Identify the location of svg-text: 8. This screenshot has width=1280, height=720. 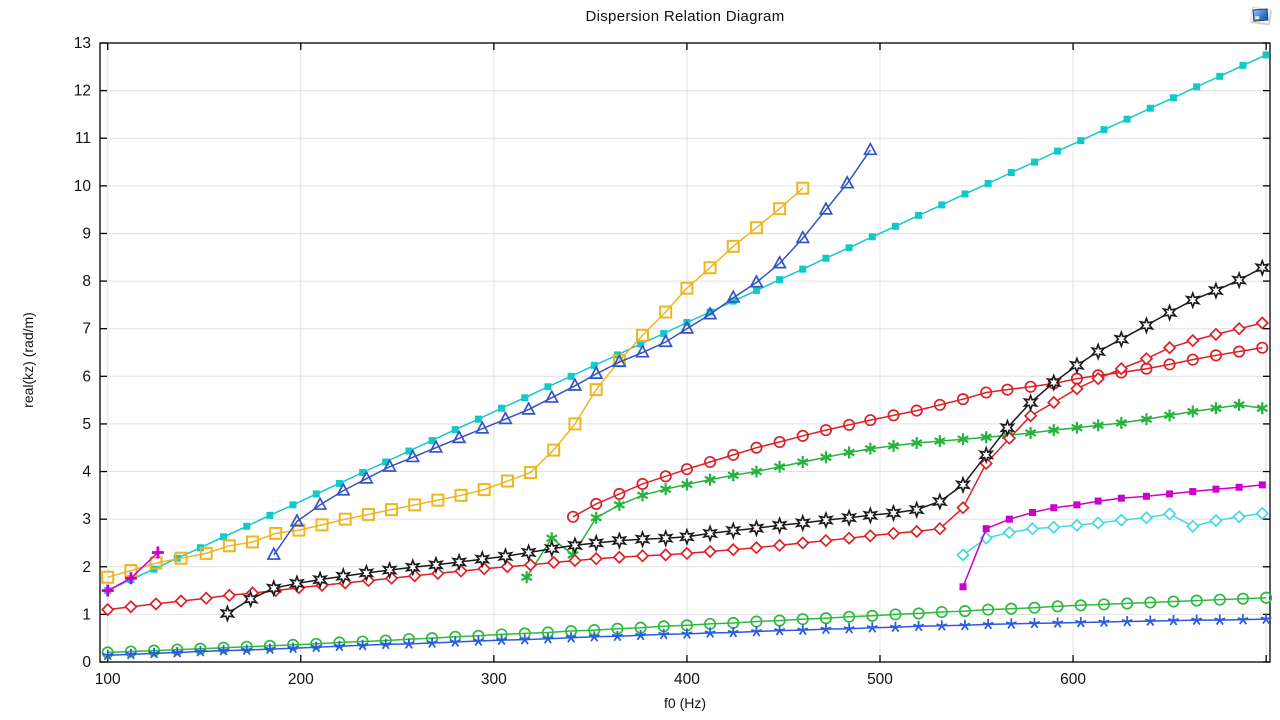
(86, 281).